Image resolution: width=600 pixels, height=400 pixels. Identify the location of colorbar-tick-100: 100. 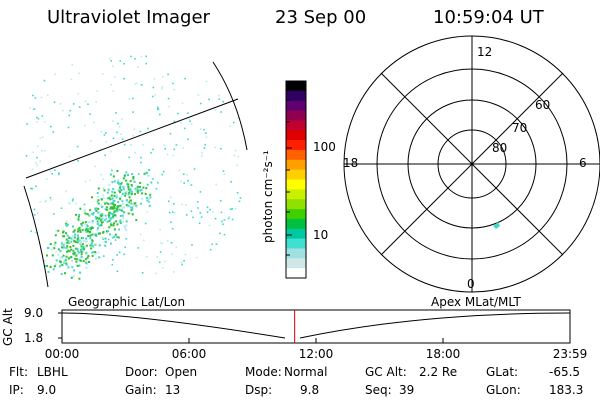
(324, 147).